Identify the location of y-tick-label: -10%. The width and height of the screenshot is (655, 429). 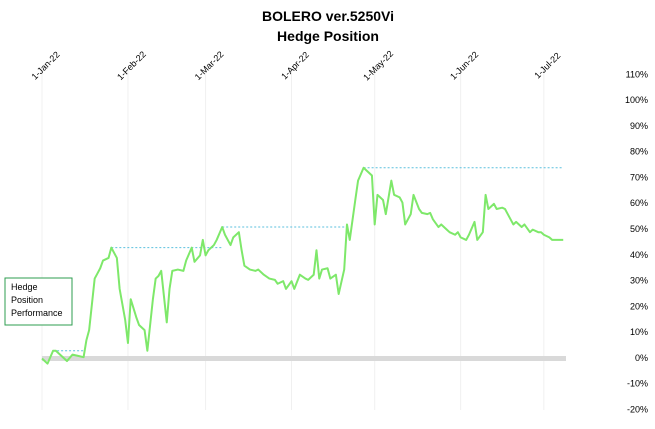
(637, 384).